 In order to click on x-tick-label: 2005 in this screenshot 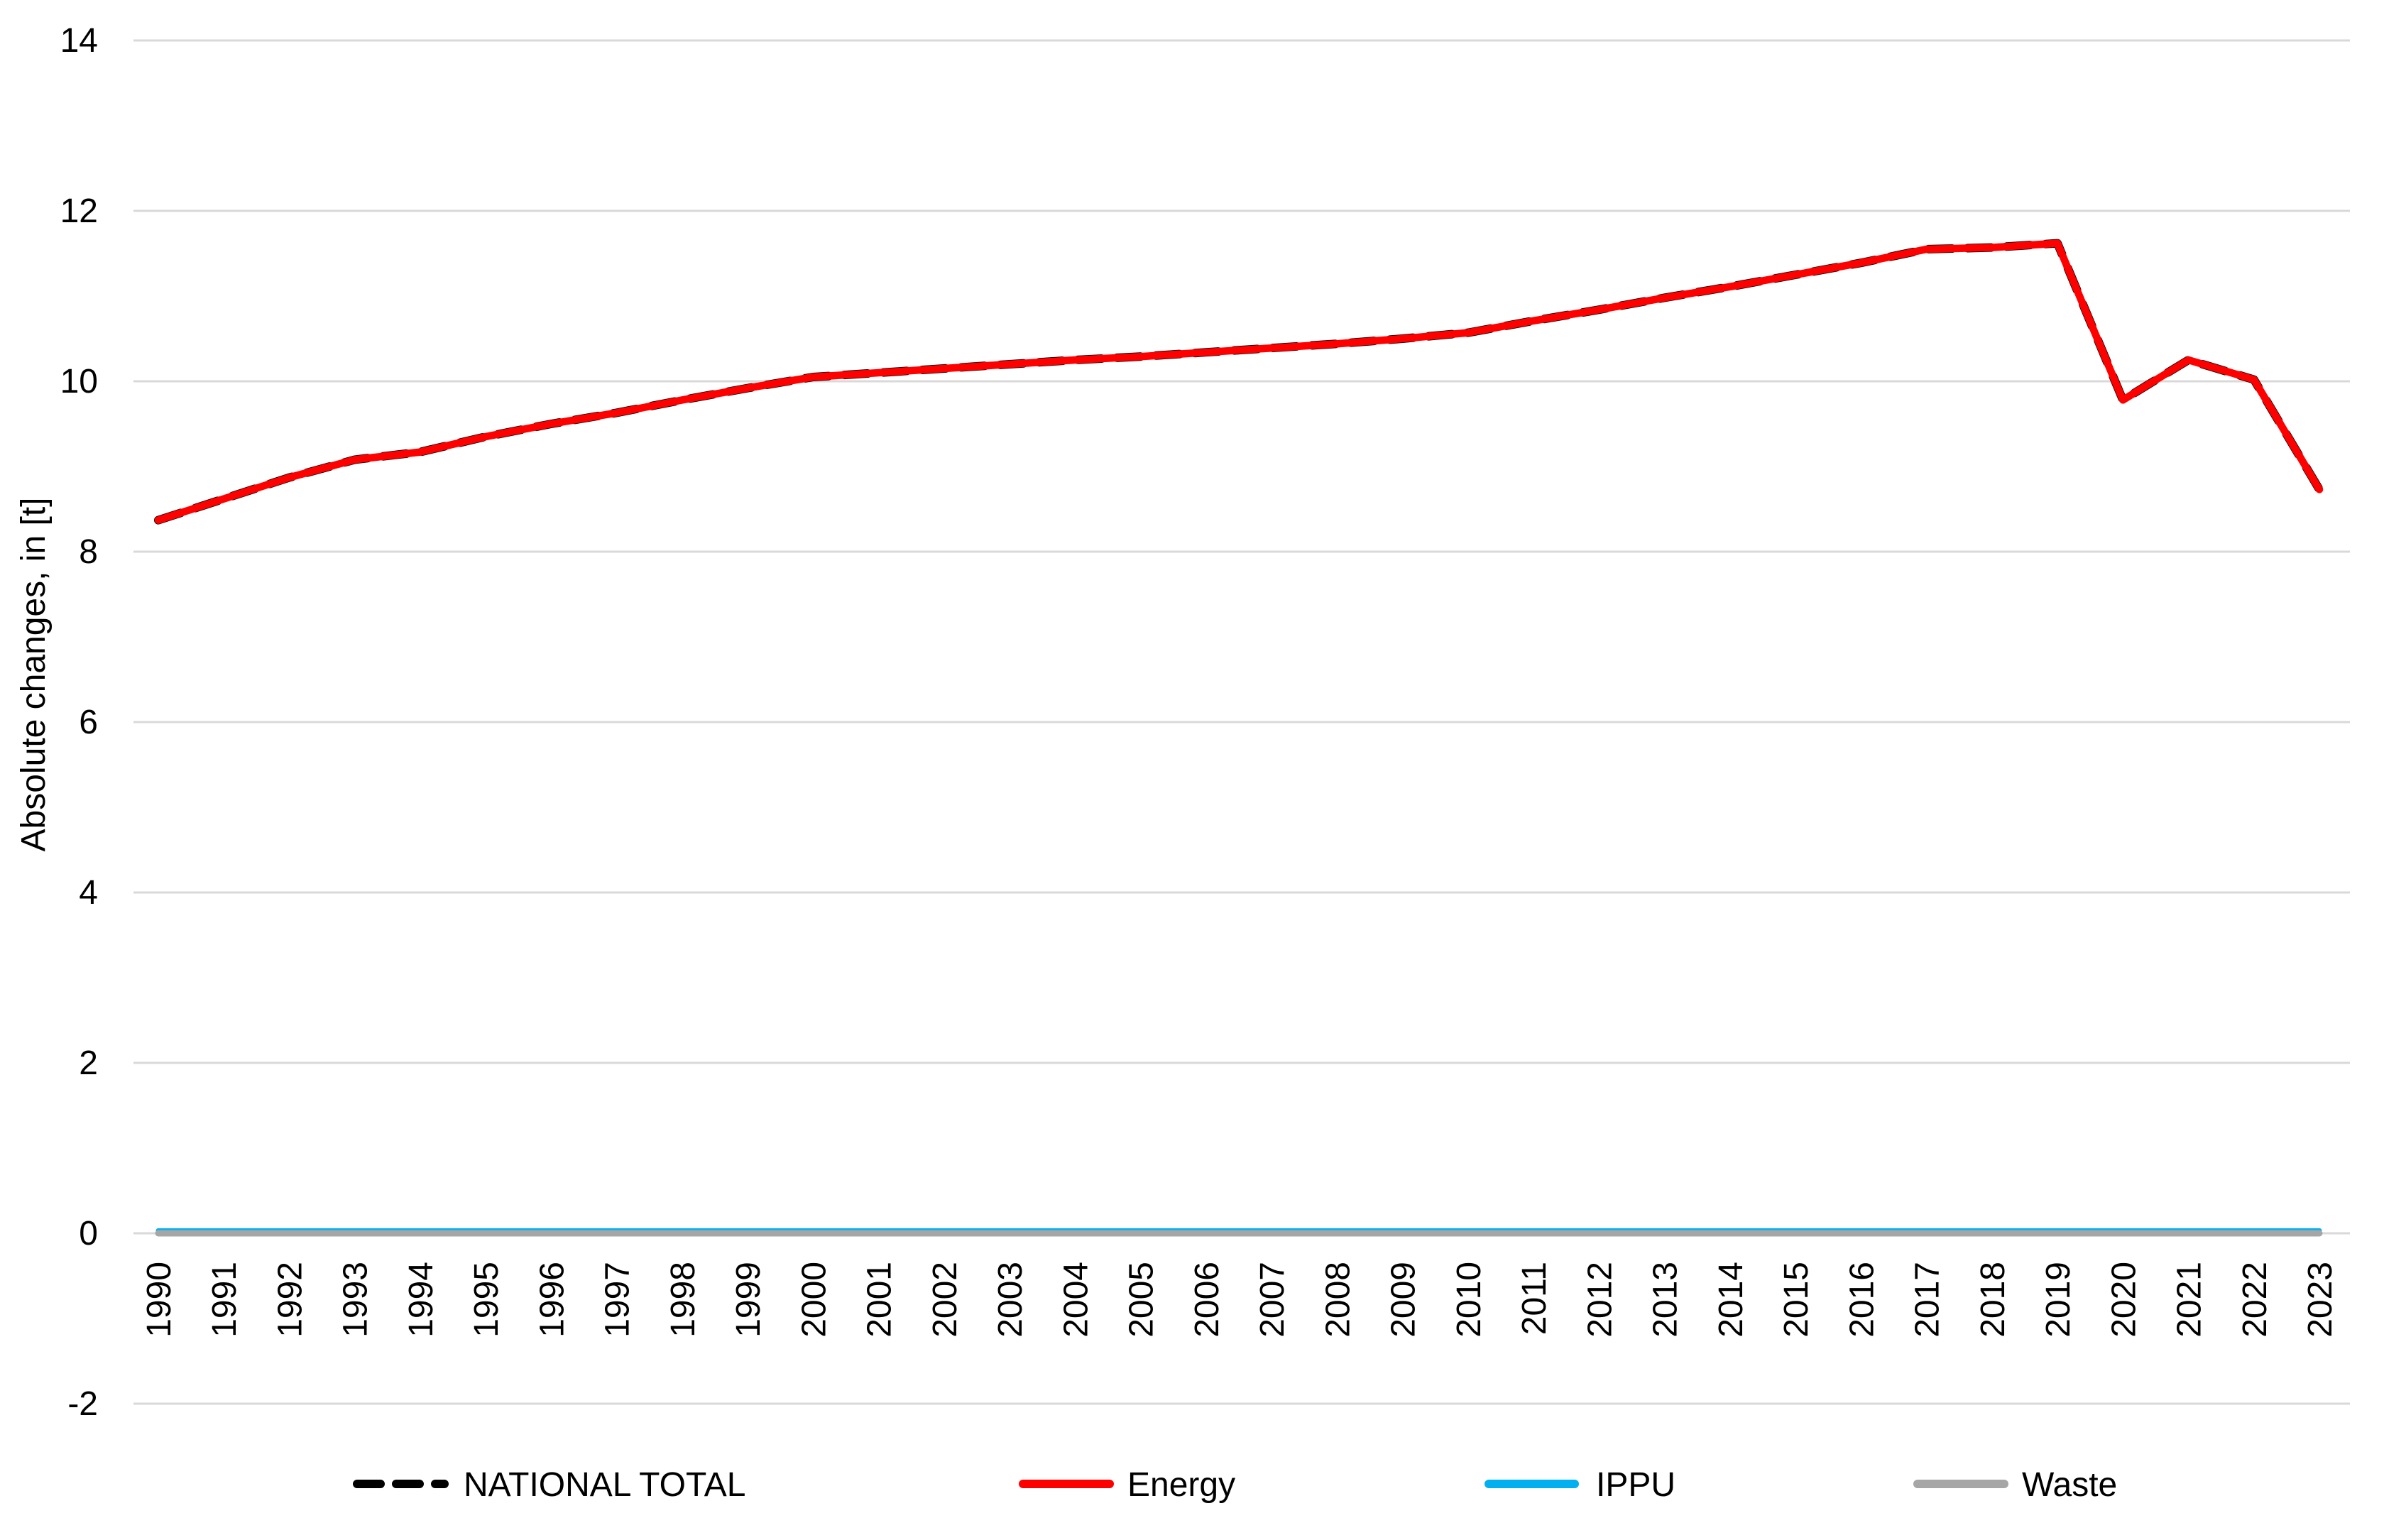, I will do `click(1142, 1300)`.